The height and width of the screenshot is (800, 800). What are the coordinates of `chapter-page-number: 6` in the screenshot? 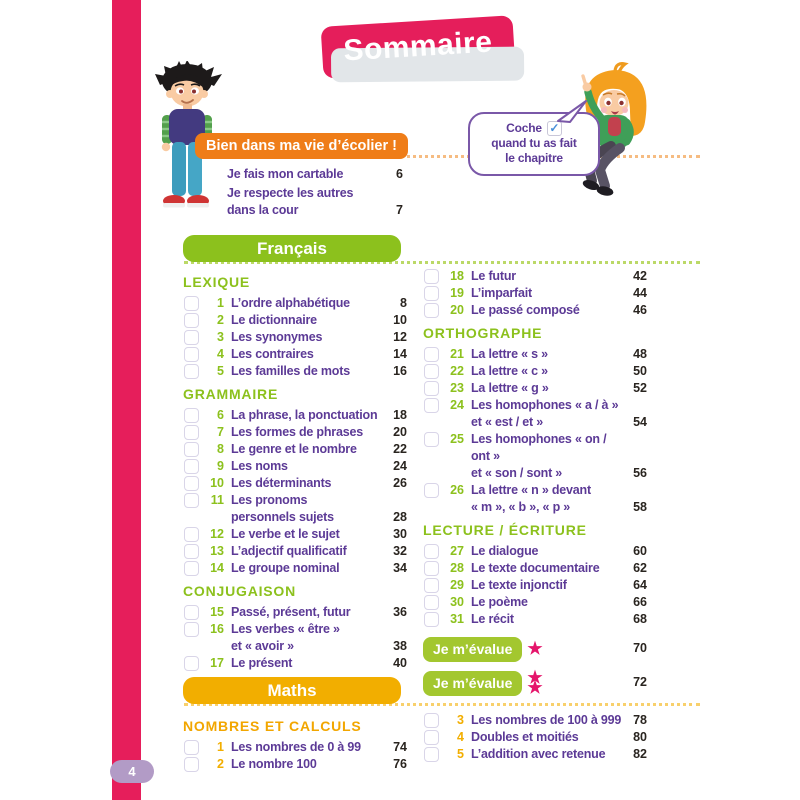 It's located at (399, 174).